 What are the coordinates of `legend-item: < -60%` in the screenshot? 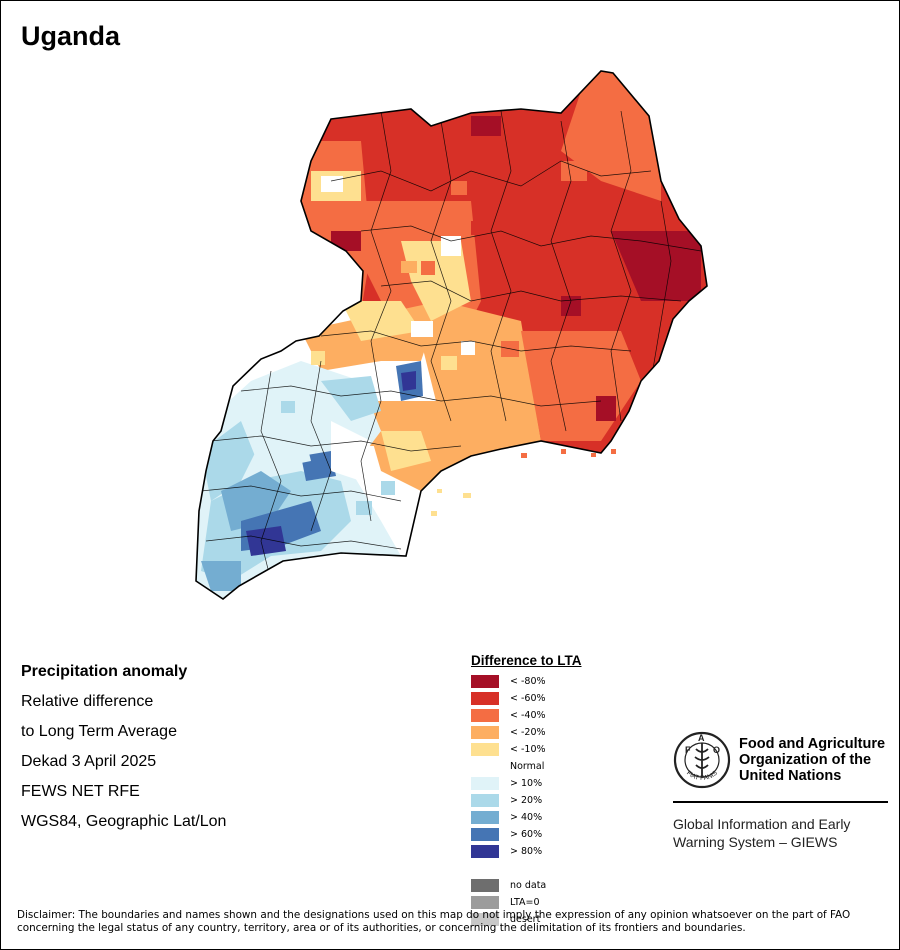 It's located at (526, 698).